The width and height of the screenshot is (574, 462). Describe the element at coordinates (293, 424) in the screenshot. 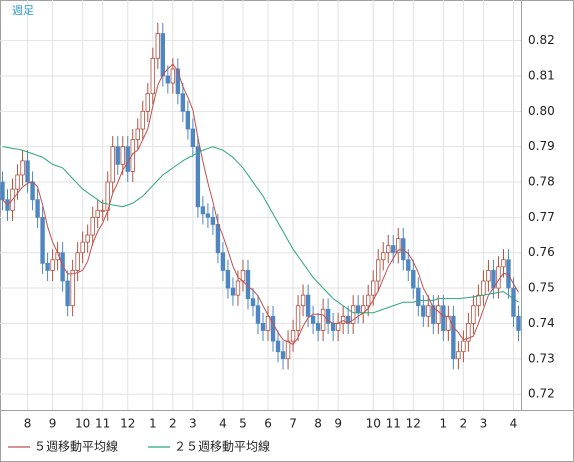

I see `x-tick-label: 7` at that location.